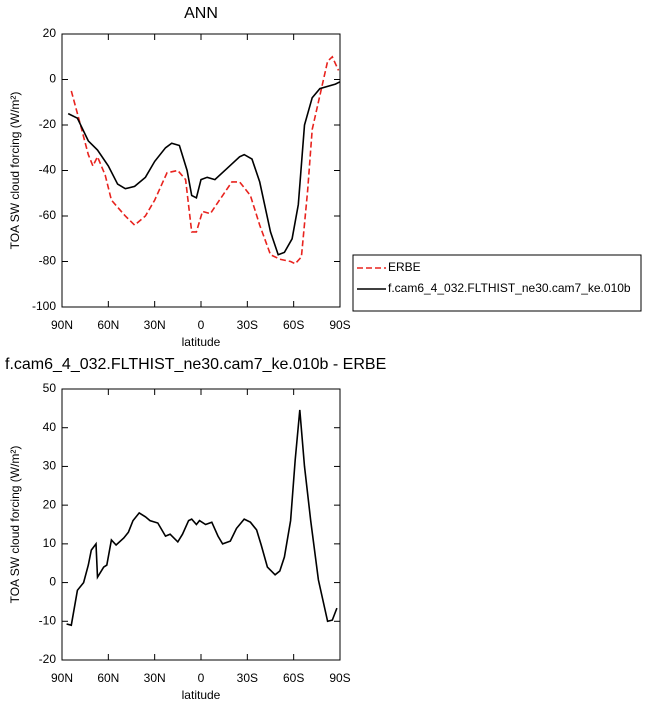 The image size is (647, 709). What do you see at coordinates (50, 466) in the screenshot?
I see `y-tick-label: 30` at bounding box center [50, 466].